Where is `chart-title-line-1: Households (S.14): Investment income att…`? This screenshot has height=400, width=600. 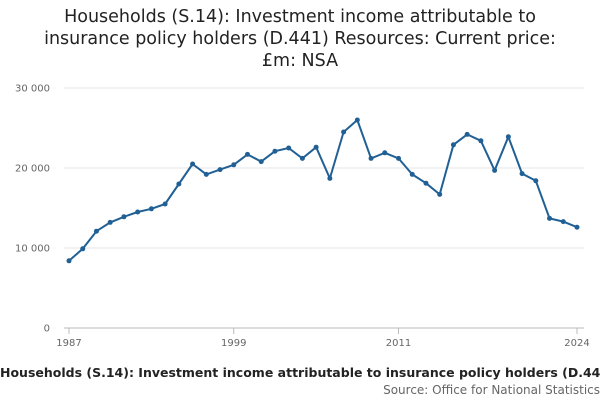
chart-title-line-1: Households (S.14): Investment income att… is located at coordinates (300, 17).